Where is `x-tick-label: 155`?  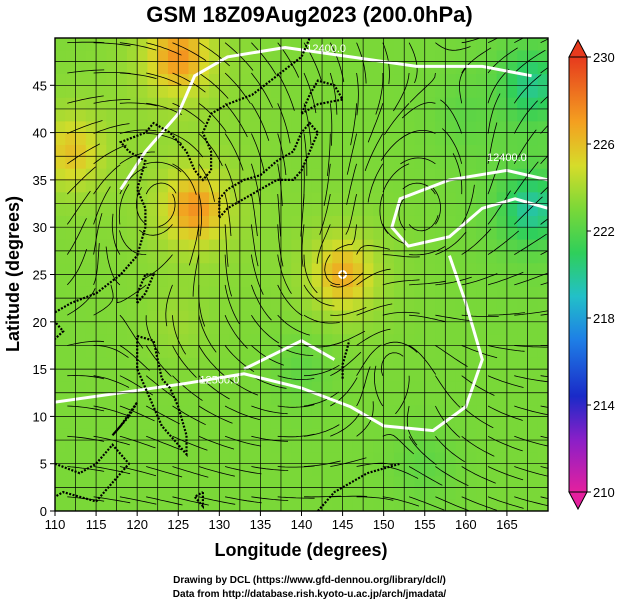
x-tick-label: 155 is located at coordinates (425, 524).